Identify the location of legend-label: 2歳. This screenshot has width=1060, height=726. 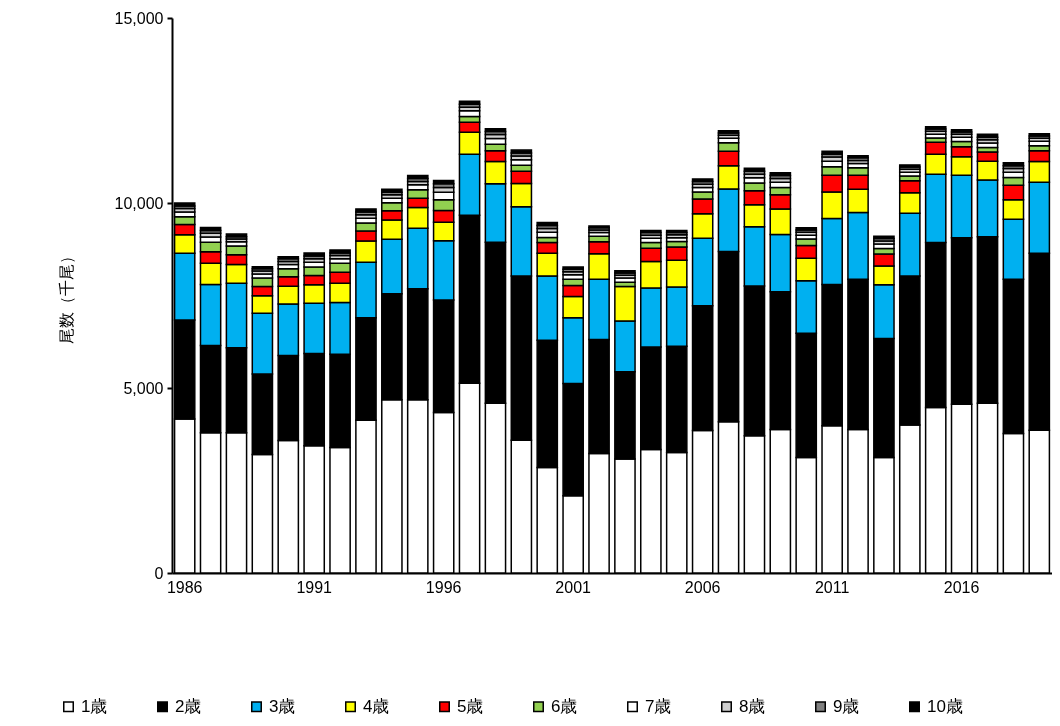
(188, 706).